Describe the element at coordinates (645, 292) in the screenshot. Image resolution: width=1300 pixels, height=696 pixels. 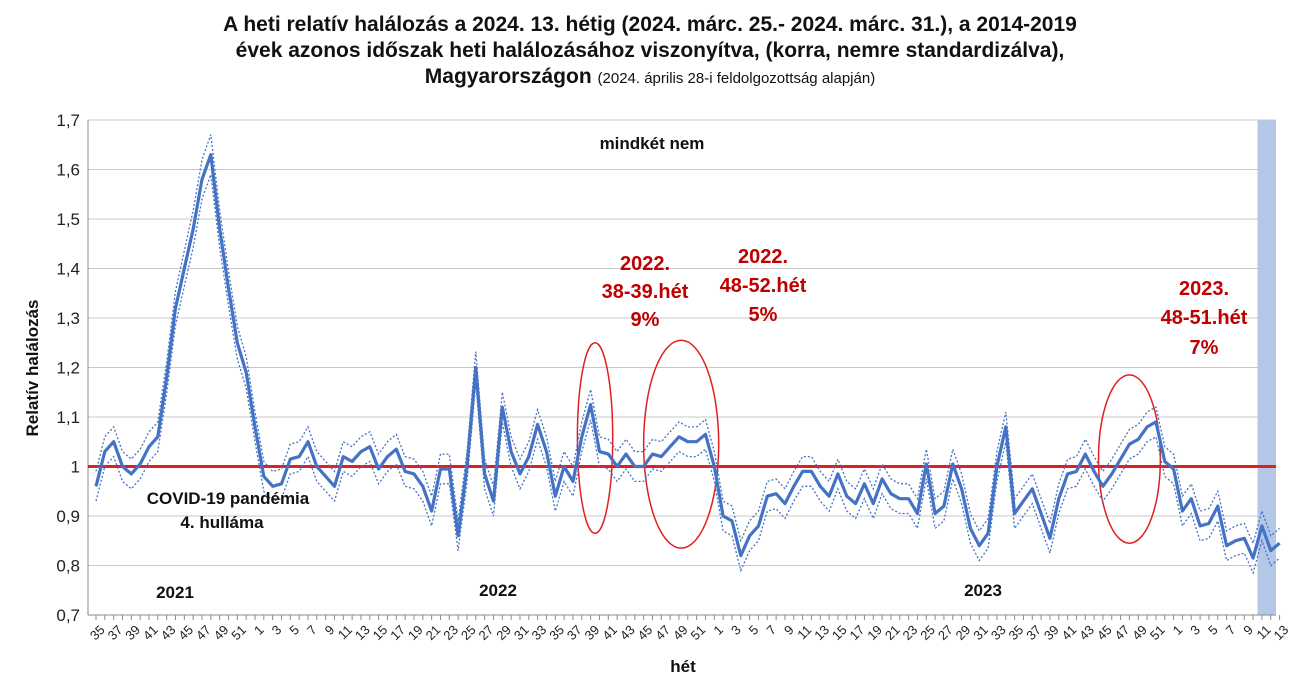
I see `annotation-2022-38-39-weeks: 38-39.hét` at that location.